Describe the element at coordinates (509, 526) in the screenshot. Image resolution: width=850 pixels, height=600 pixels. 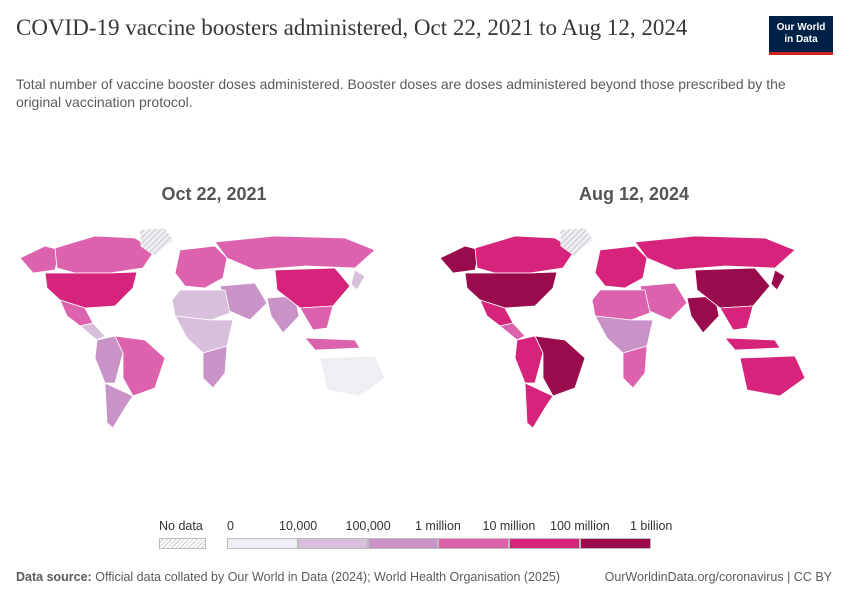
I see `legend-tick-label: 10 million` at that location.